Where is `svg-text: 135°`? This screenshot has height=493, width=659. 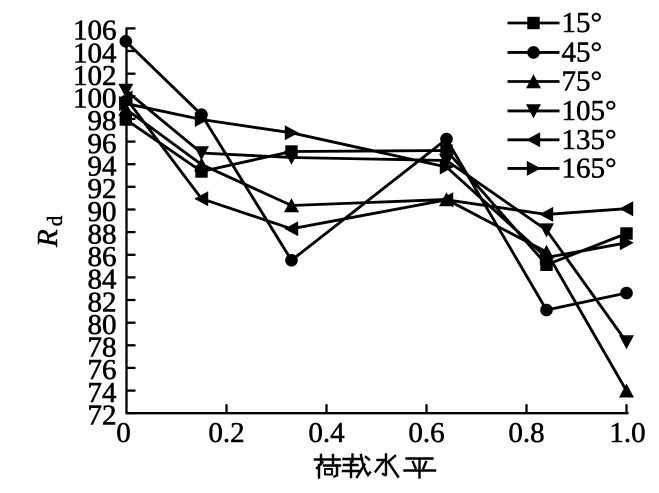
svg-text: 135° is located at coordinates (589, 140).